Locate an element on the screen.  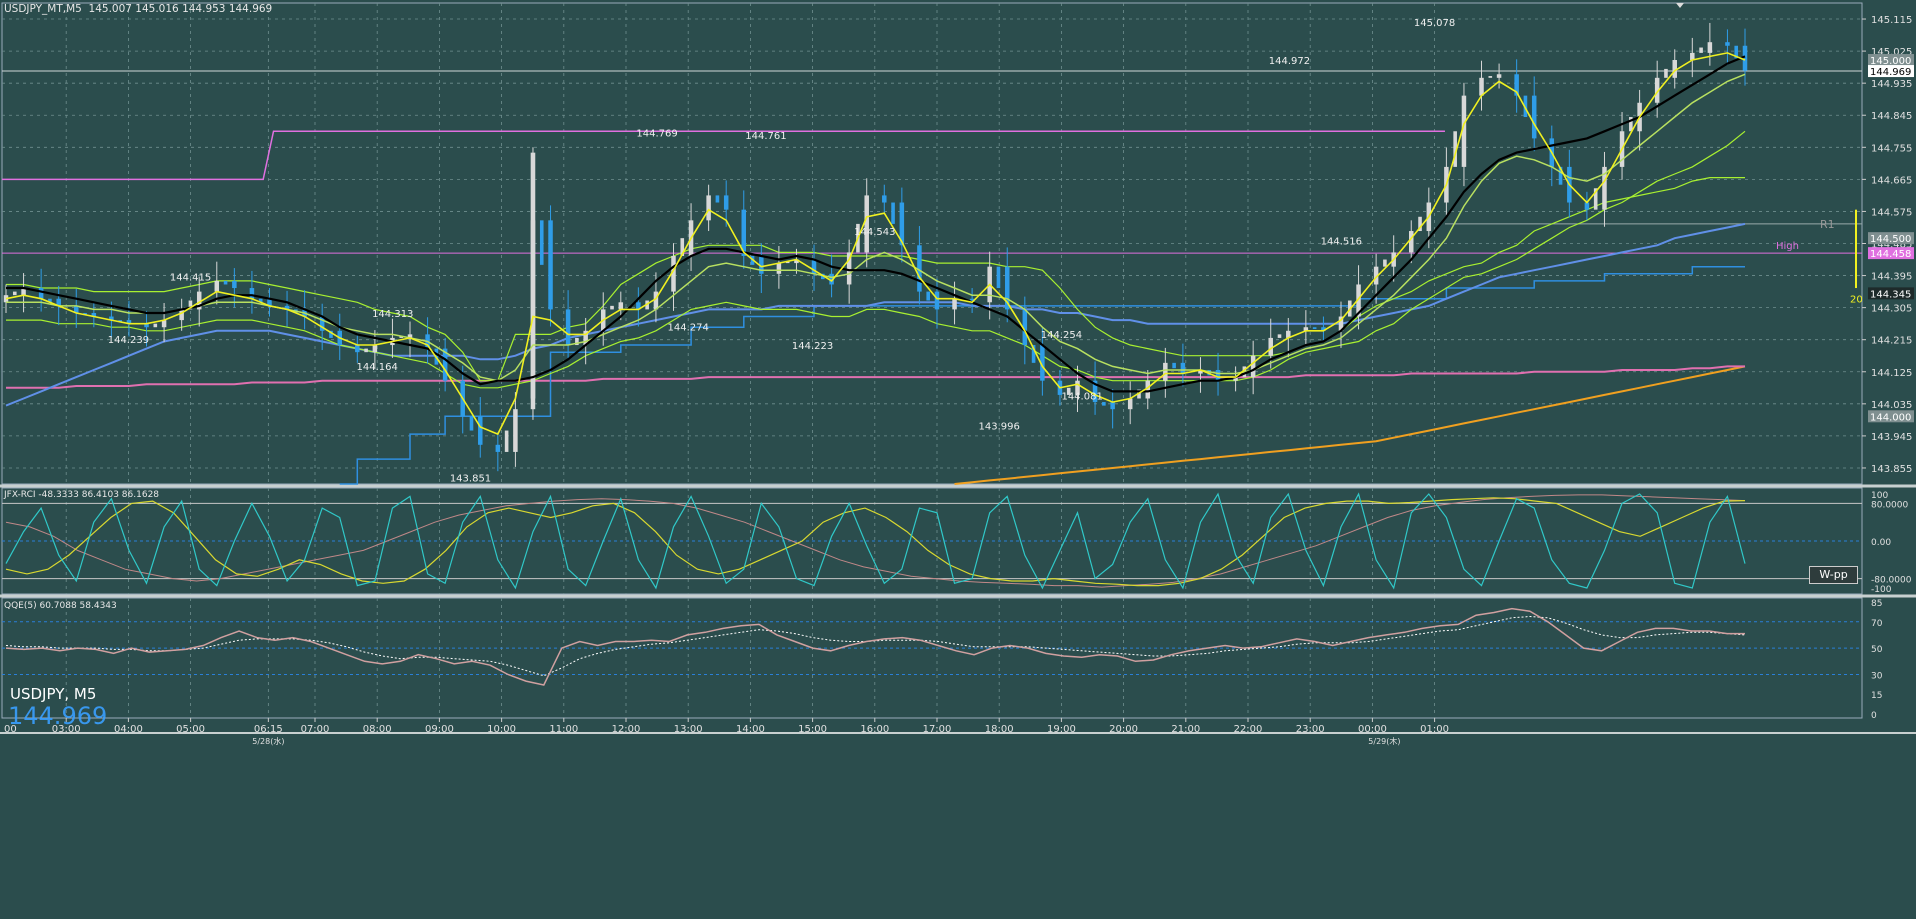
price-annotation: 144.164 is located at coordinates (377, 367).